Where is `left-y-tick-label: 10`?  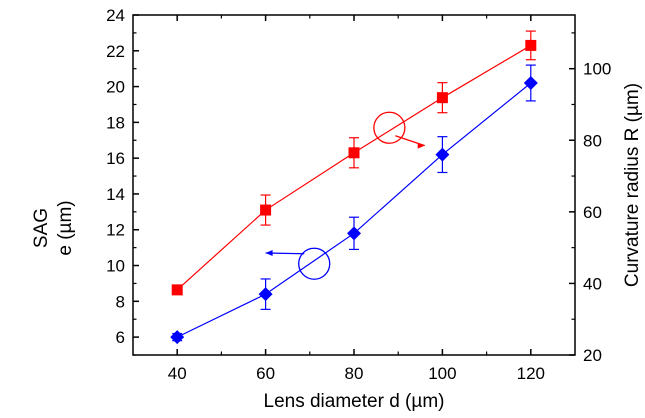
left-y-tick-label: 10 is located at coordinates (115, 266).